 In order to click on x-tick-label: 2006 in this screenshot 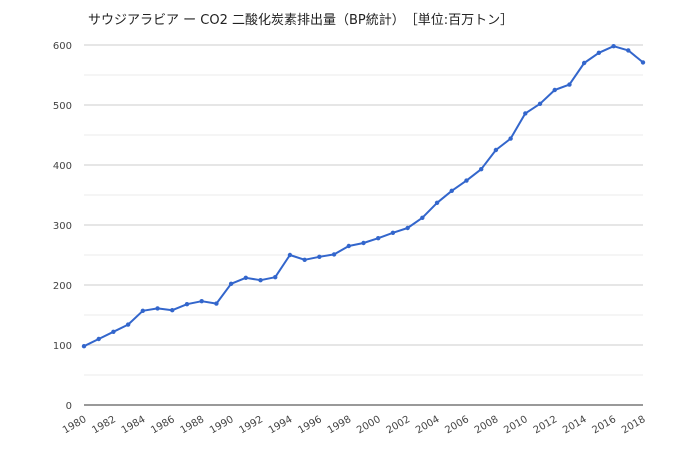, I will do `click(457, 425)`.